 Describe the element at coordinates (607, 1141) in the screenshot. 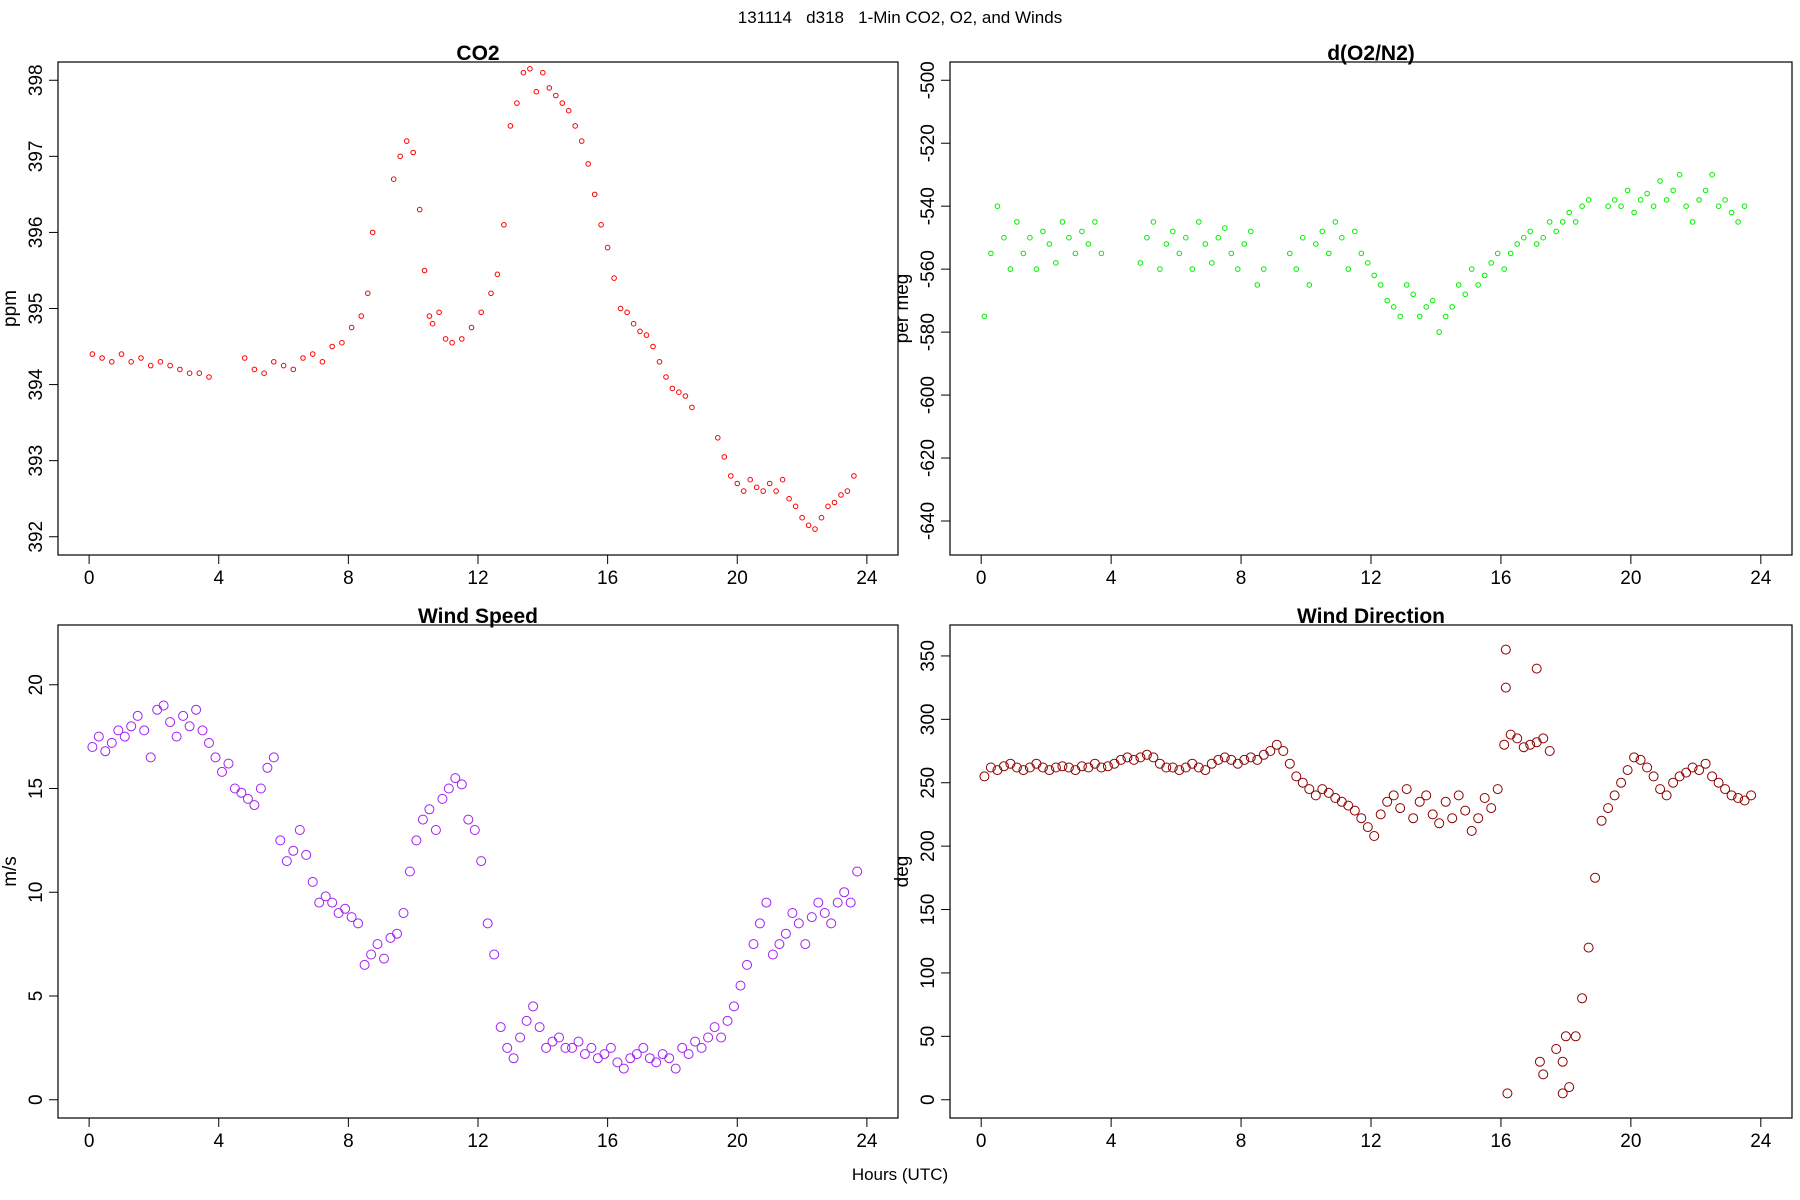

I see `wind-speed-x-tick-label: 16` at that location.